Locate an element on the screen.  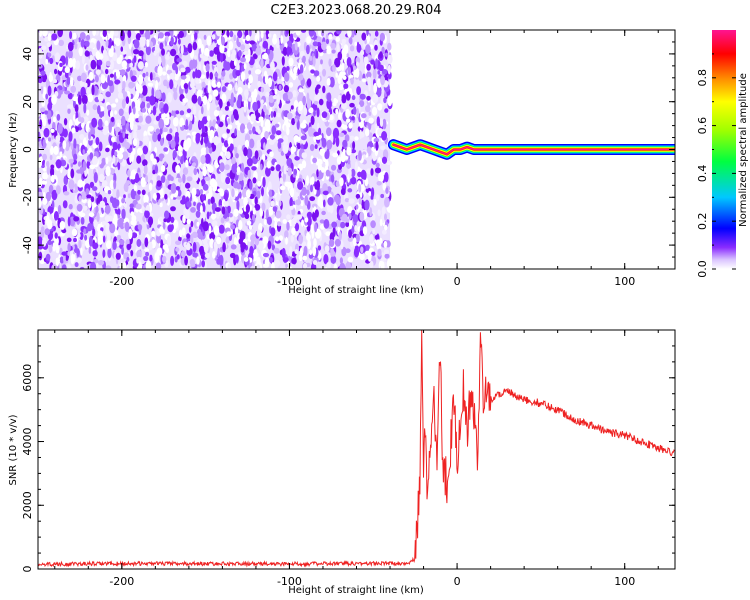
spectrogram-ytick-label: 40 is located at coordinates (27, 54).